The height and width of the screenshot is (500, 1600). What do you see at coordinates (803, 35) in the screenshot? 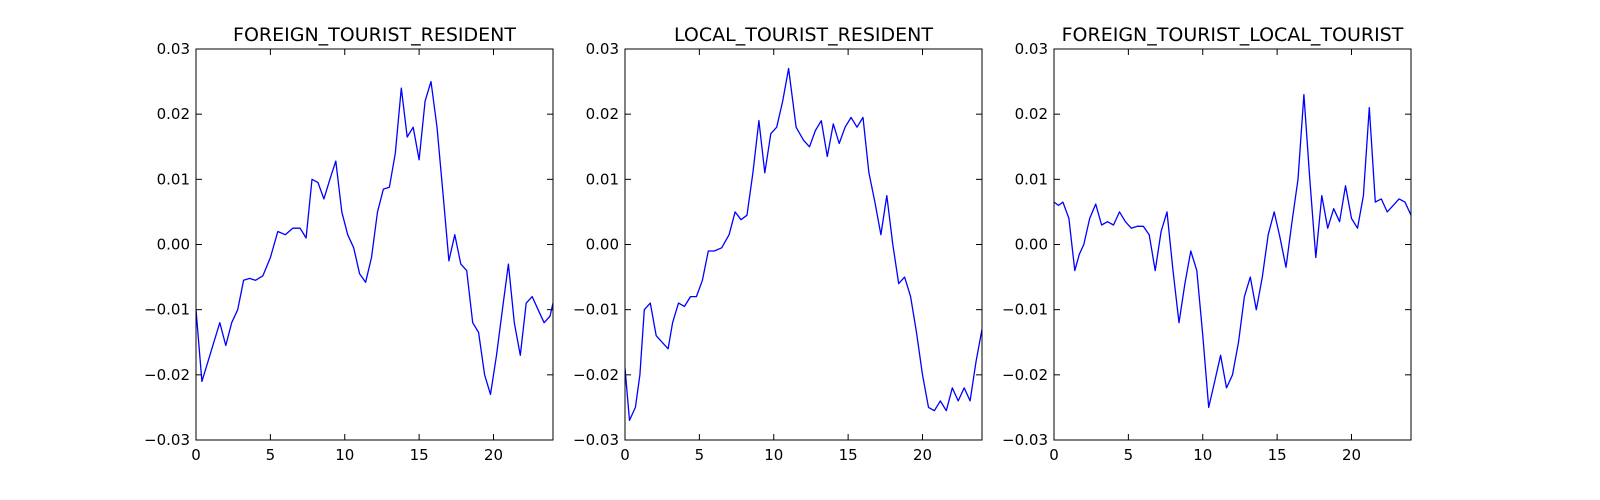
I see `subplot-title: LOCAL_TOURIST_RESIDENT` at bounding box center [803, 35].